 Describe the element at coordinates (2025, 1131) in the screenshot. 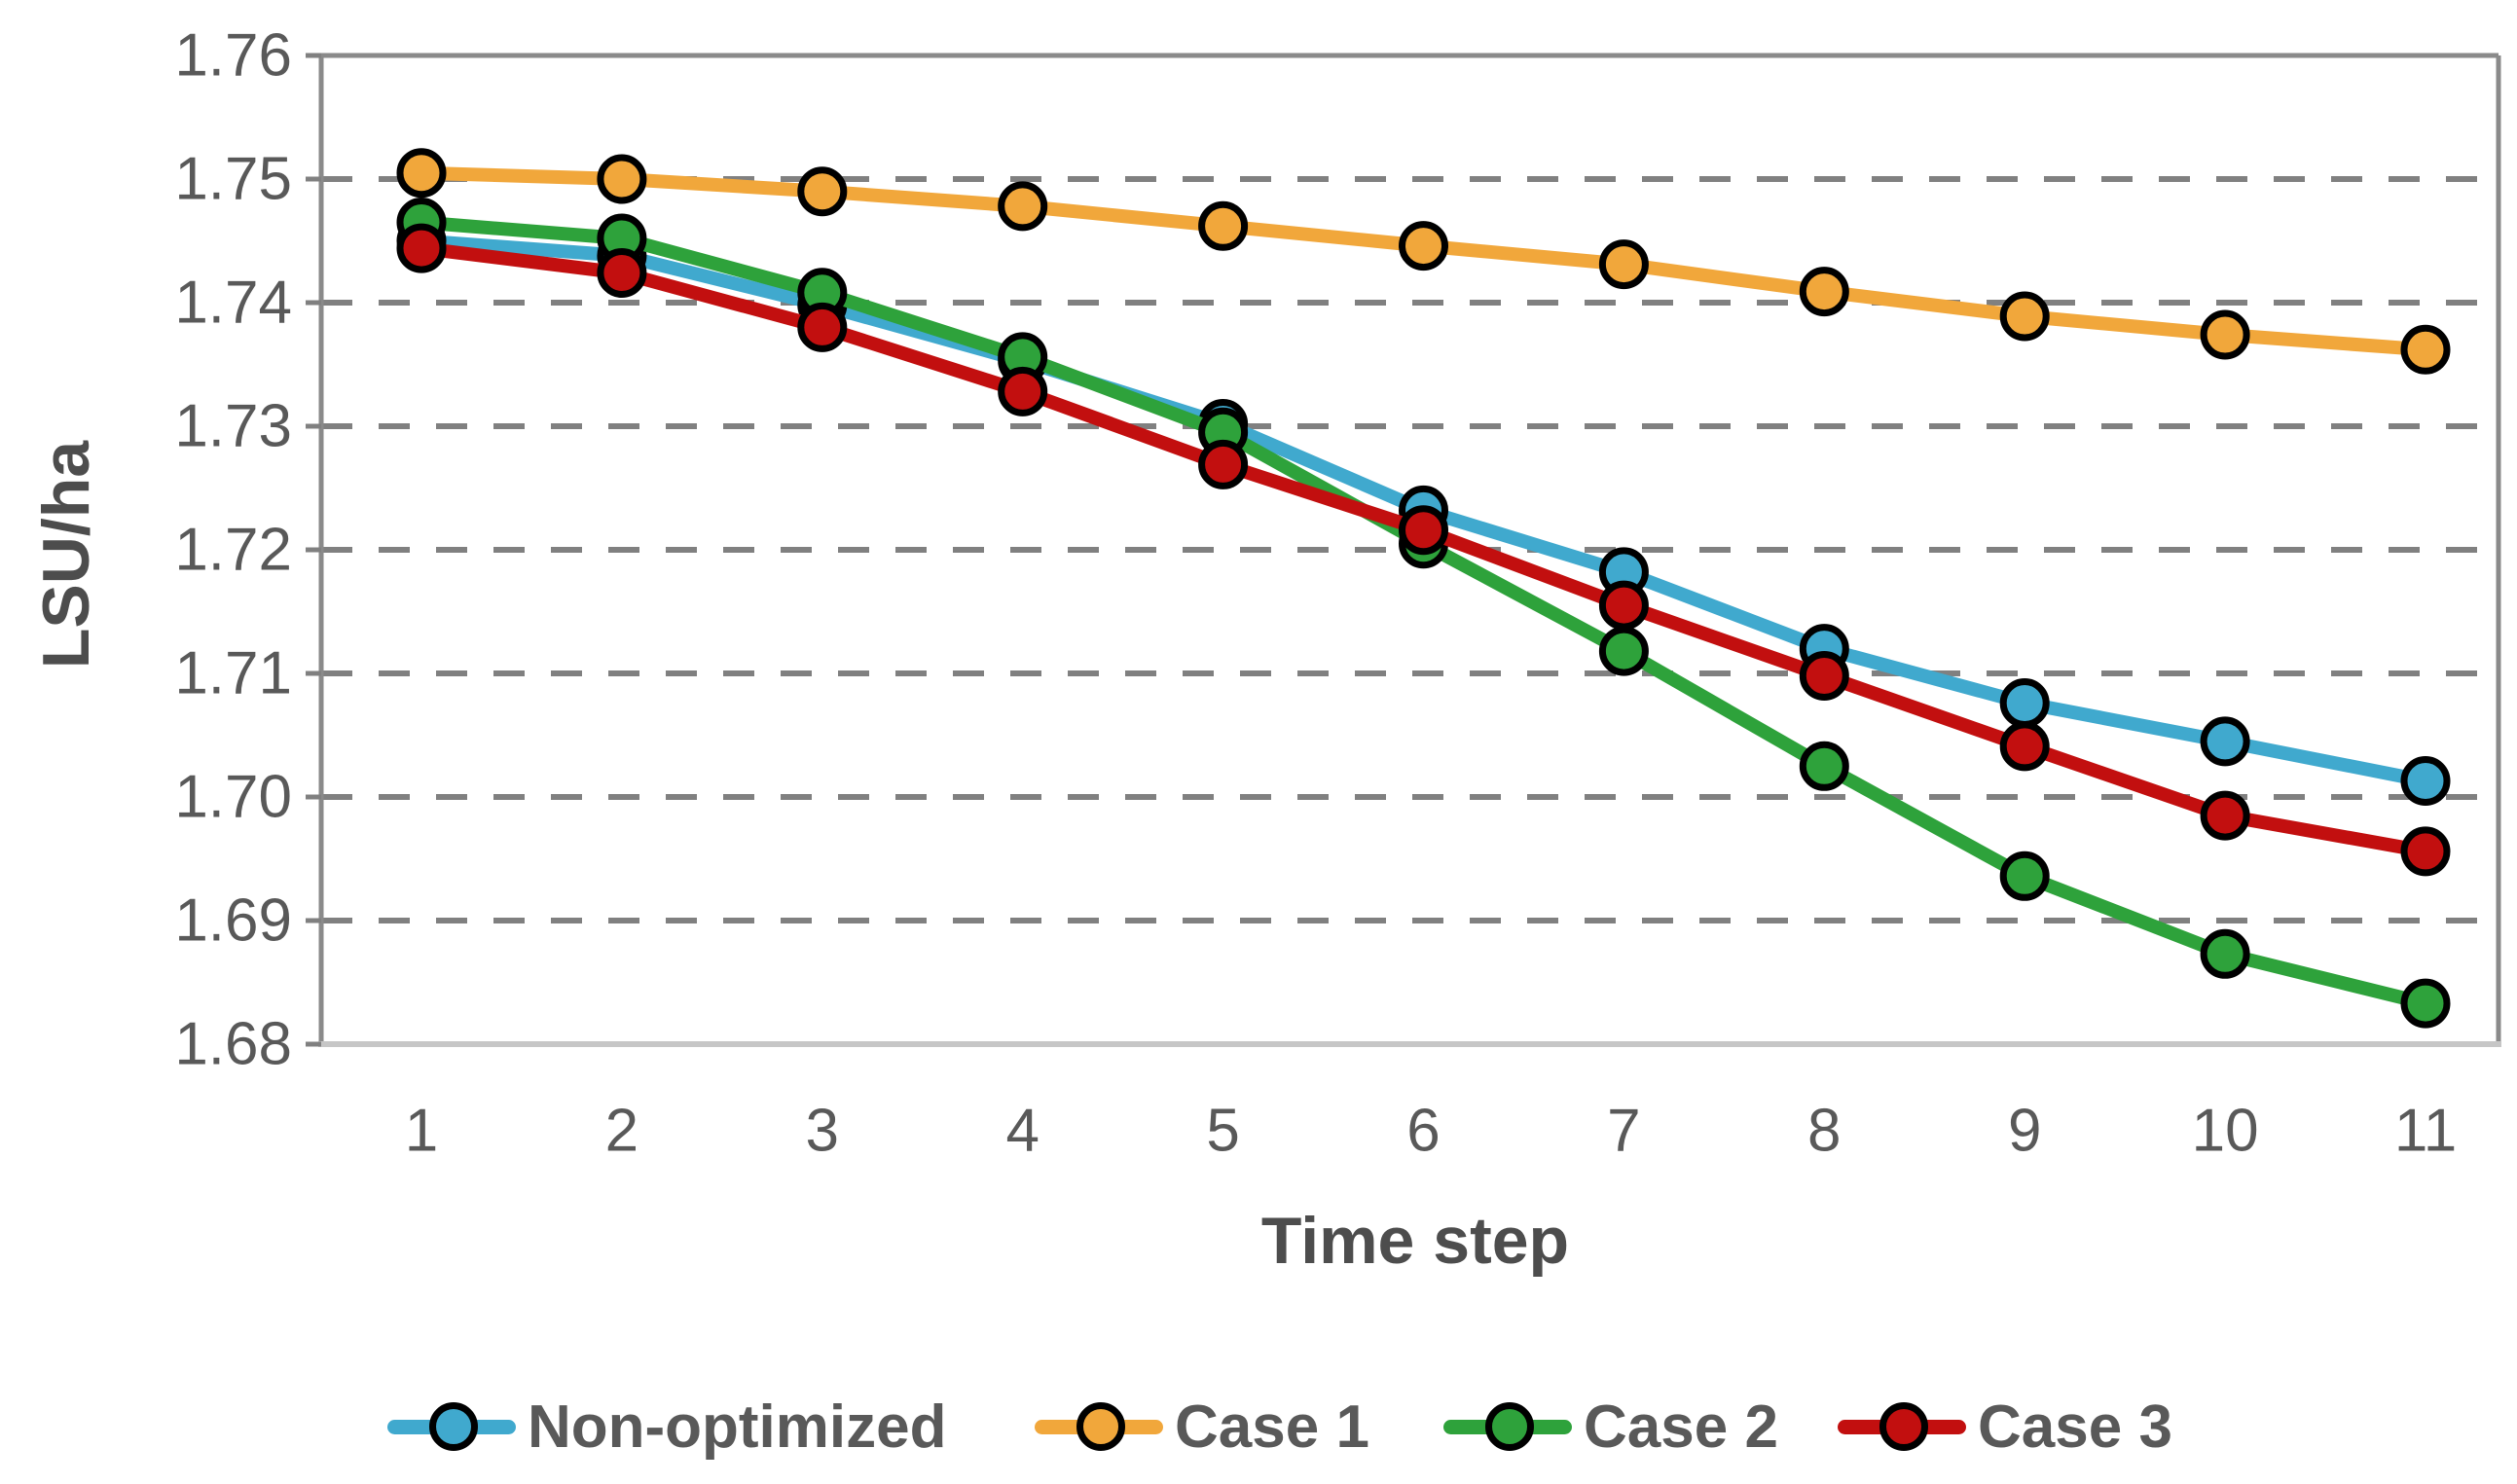

I see `x-tick-label: 9` at that location.